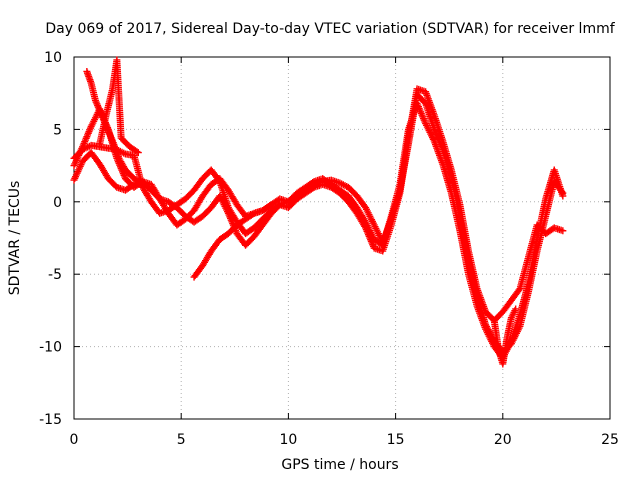  I want to click on y-tick-label: -15, so click(50, 420).